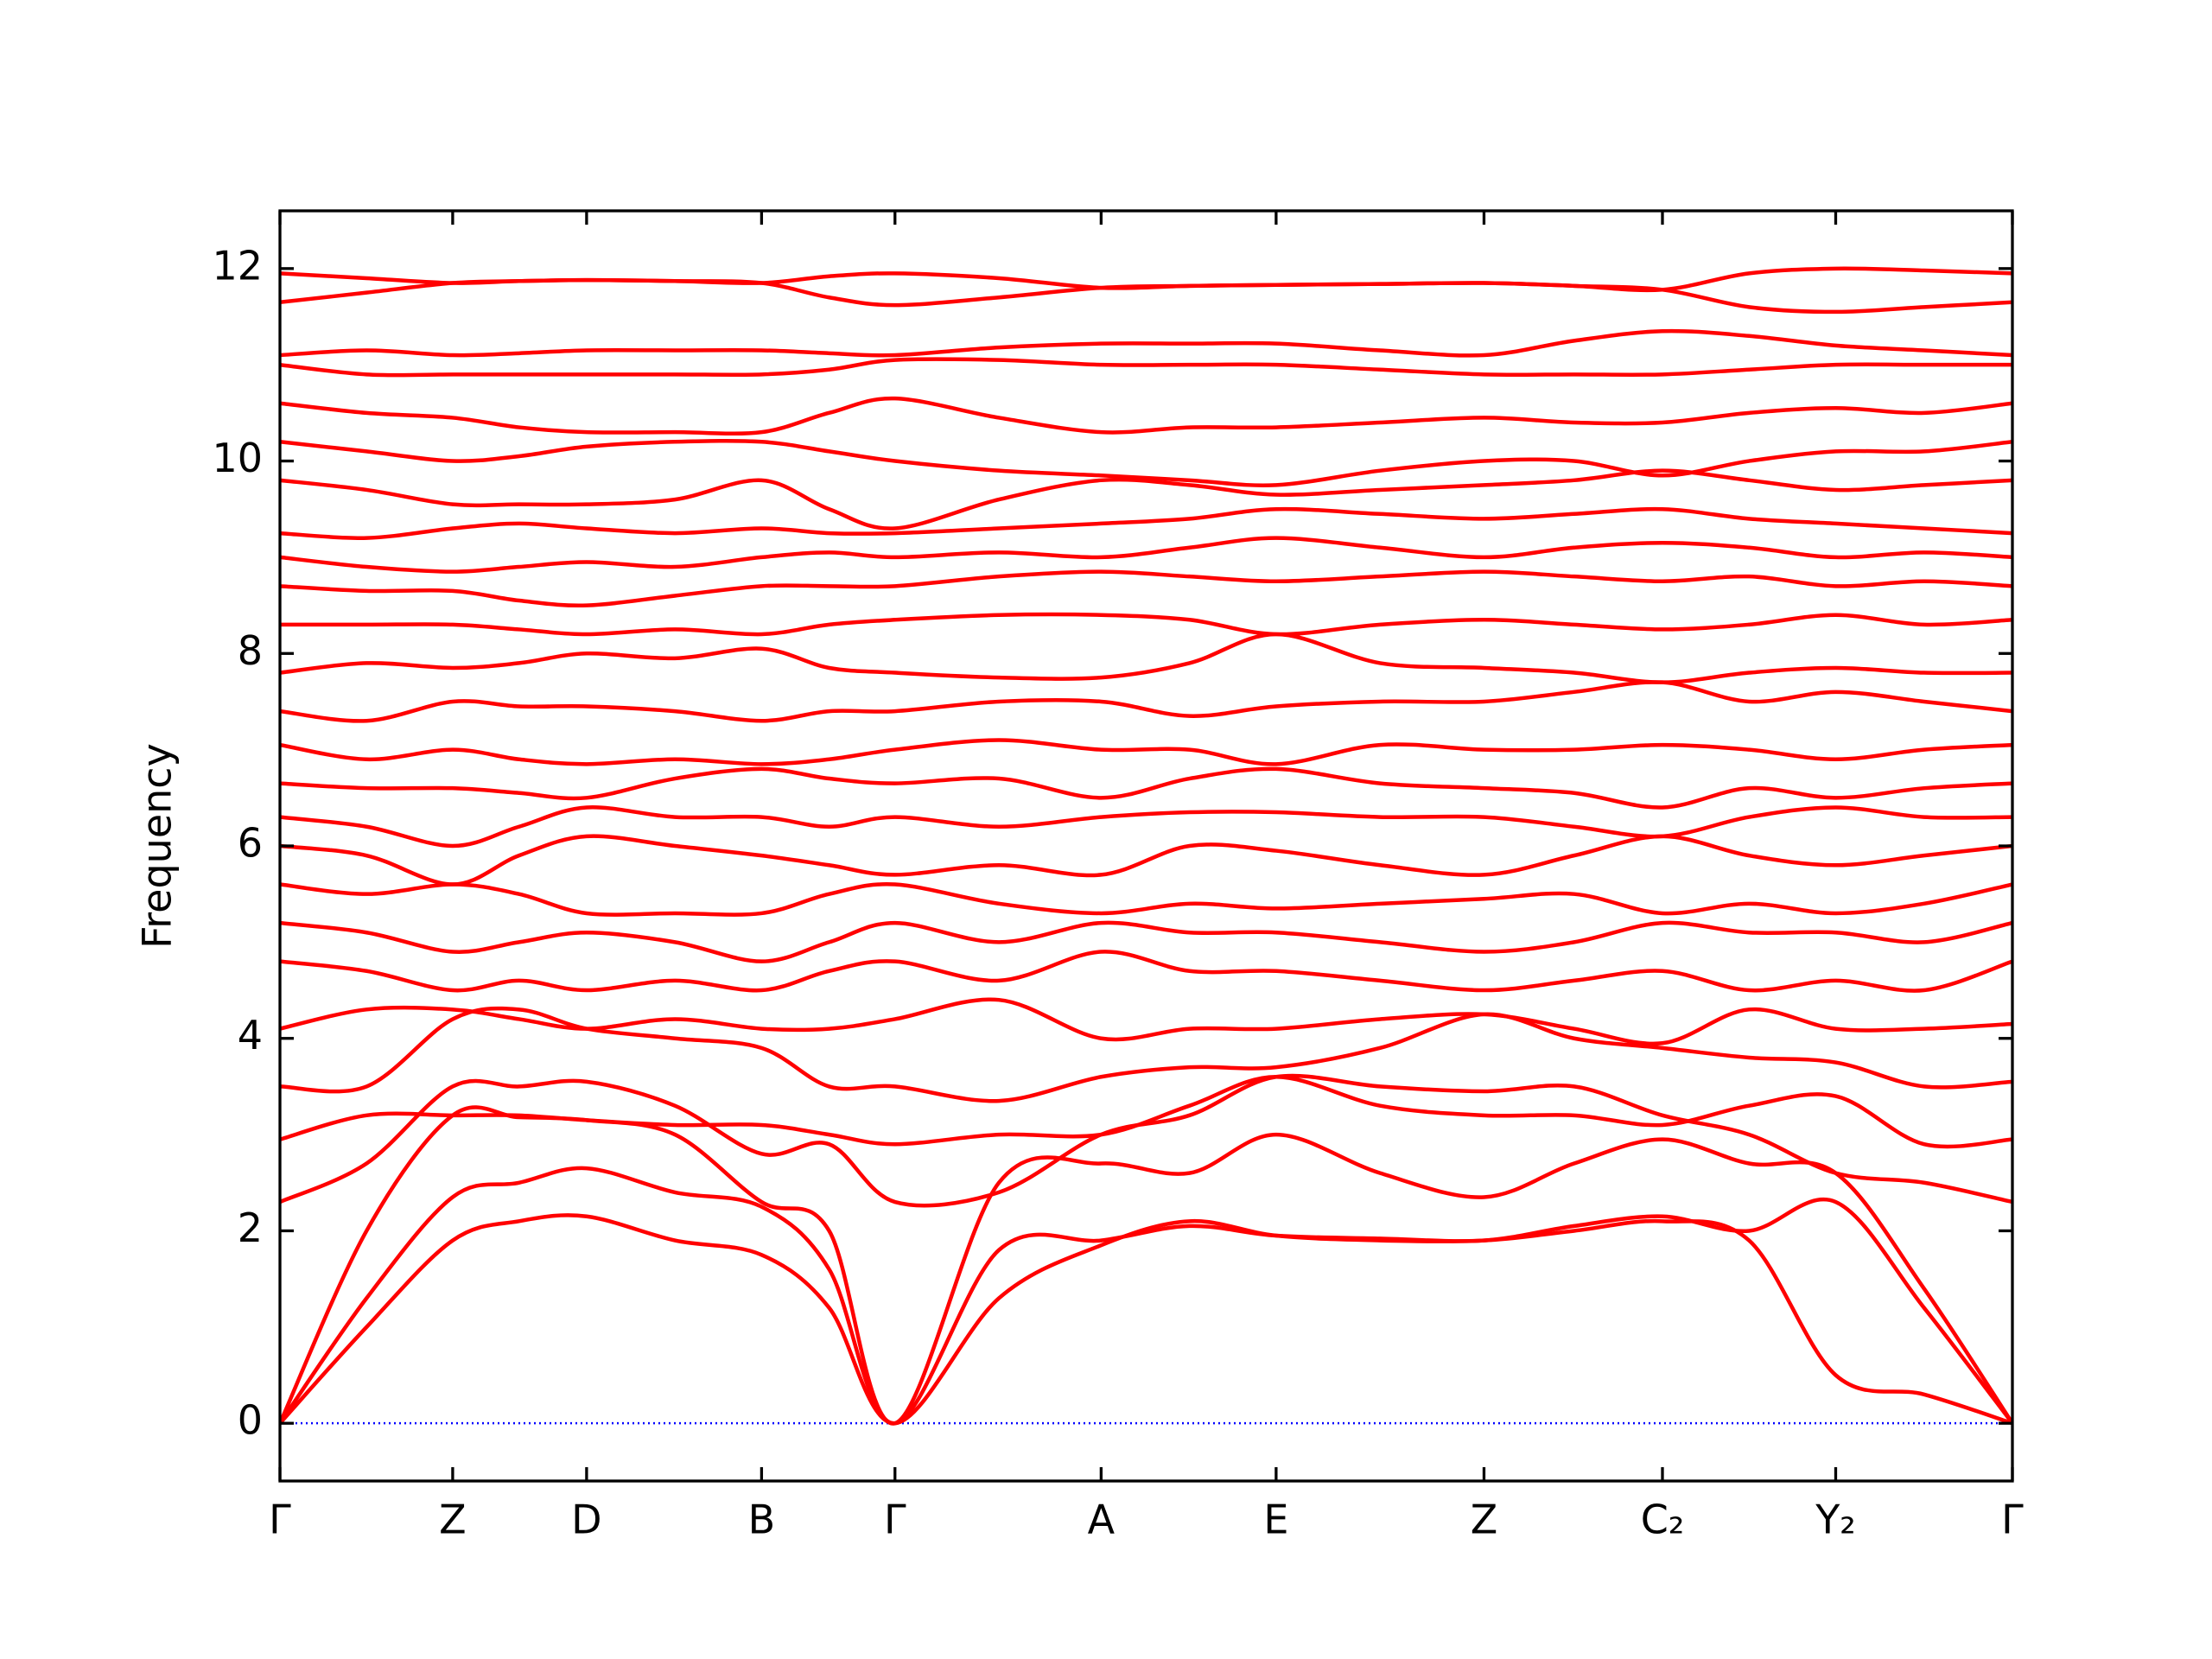 The image size is (2212, 1659). I want to click on y-tick-label: 12, so click(237, 265).